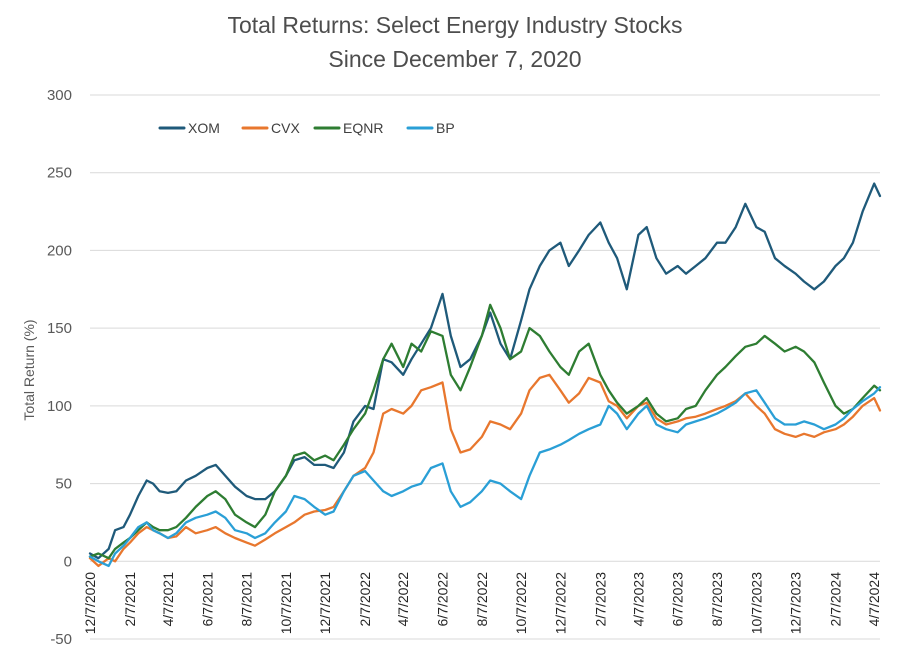  Describe the element at coordinates (325, 603) in the screenshot. I see `x-tick-label: 12/7/2021` at that location.